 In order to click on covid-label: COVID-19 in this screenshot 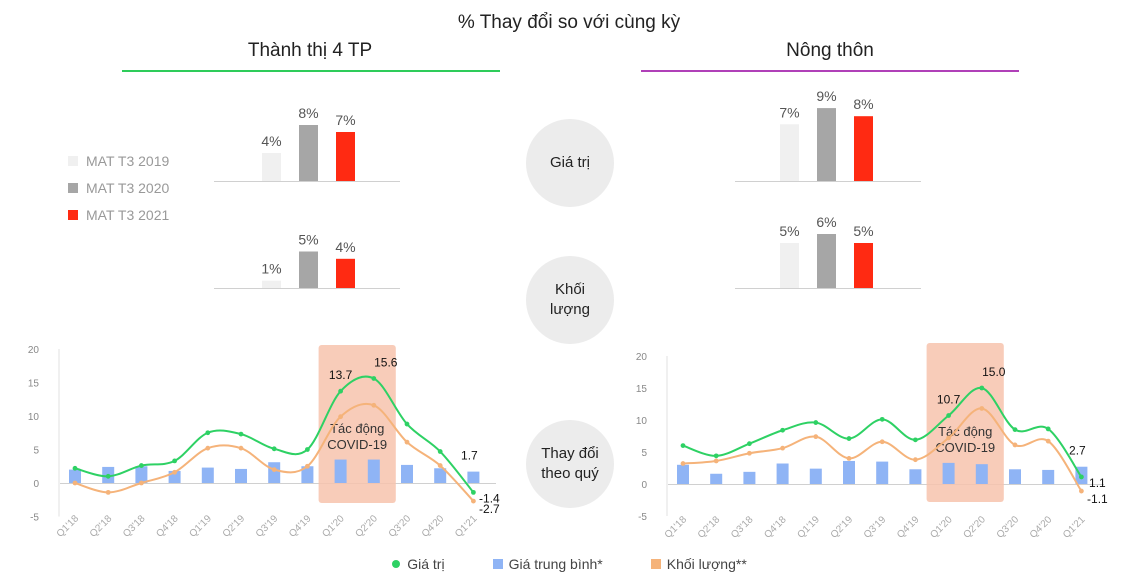, I will do `click(357, 444)`.